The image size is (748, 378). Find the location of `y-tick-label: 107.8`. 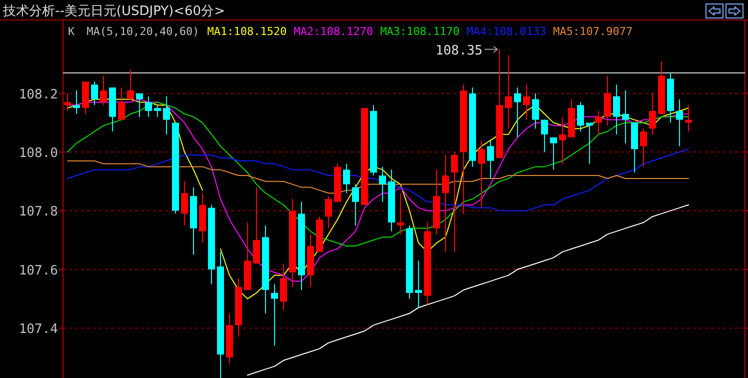

y-tick-label: 107.8 is located at coordinates (38, 212).